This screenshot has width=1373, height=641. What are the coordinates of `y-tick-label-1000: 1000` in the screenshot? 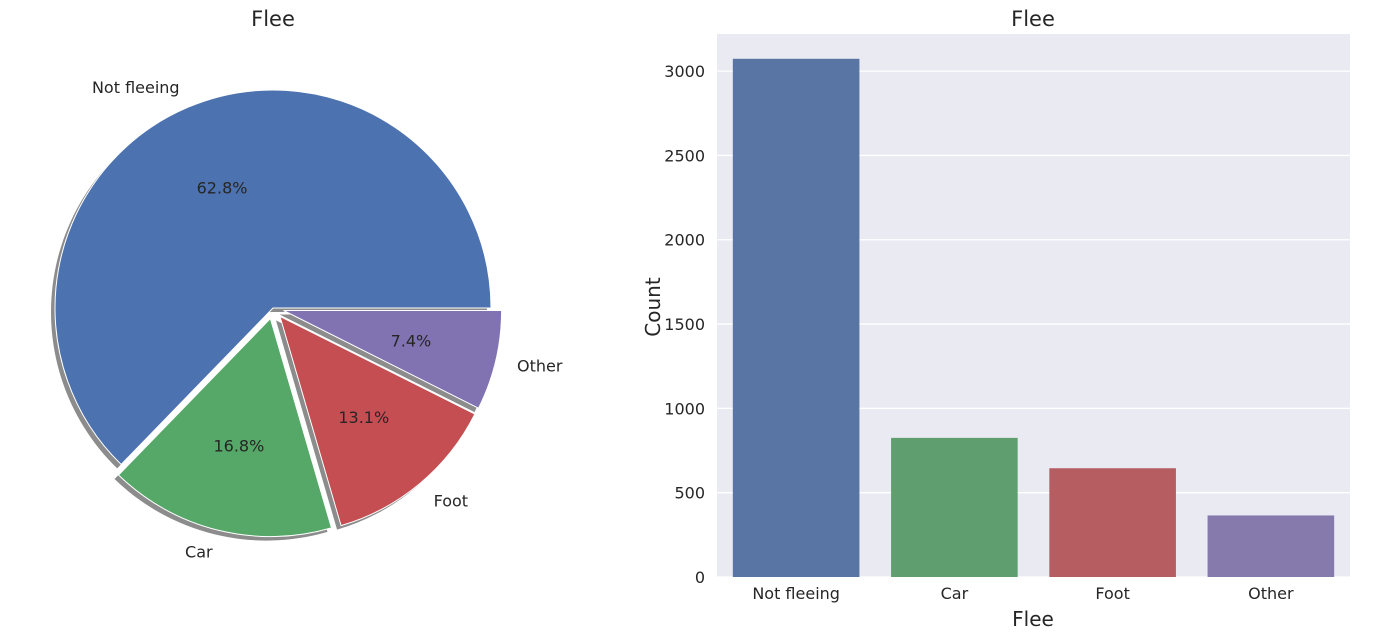 It's located at (684, 408).